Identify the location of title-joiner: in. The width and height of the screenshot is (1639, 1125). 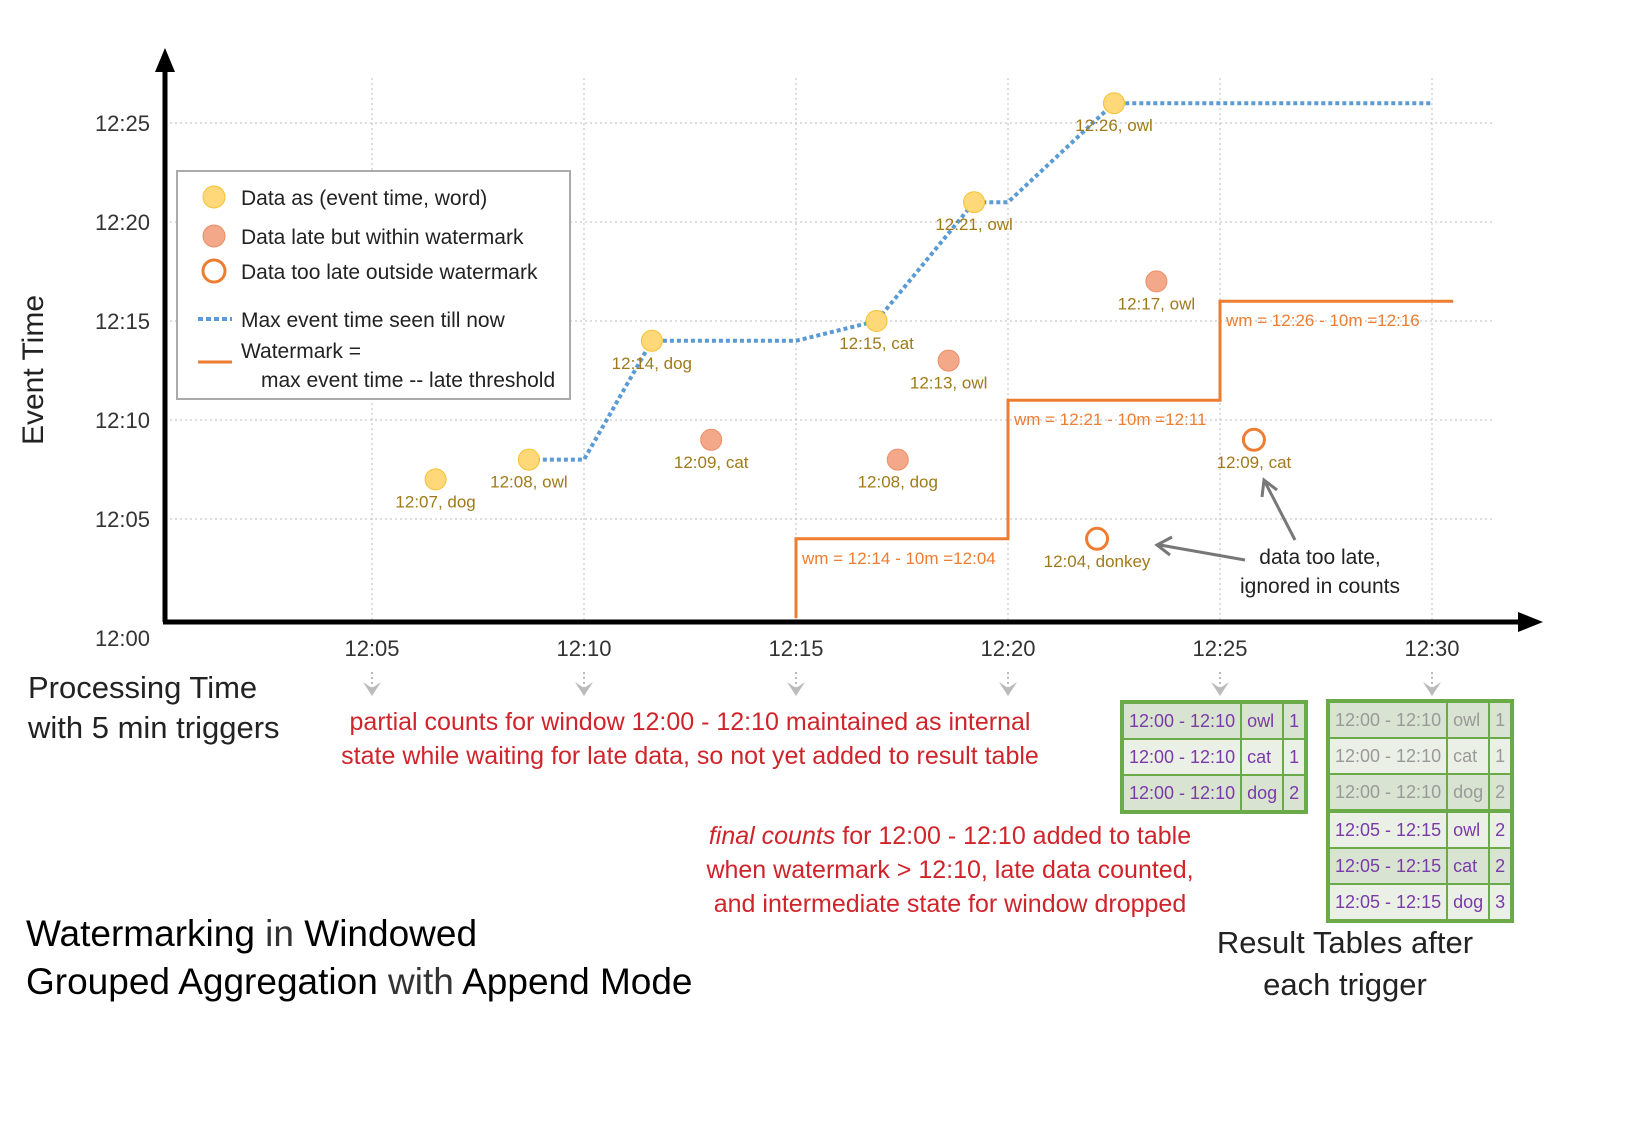
(279, 933).